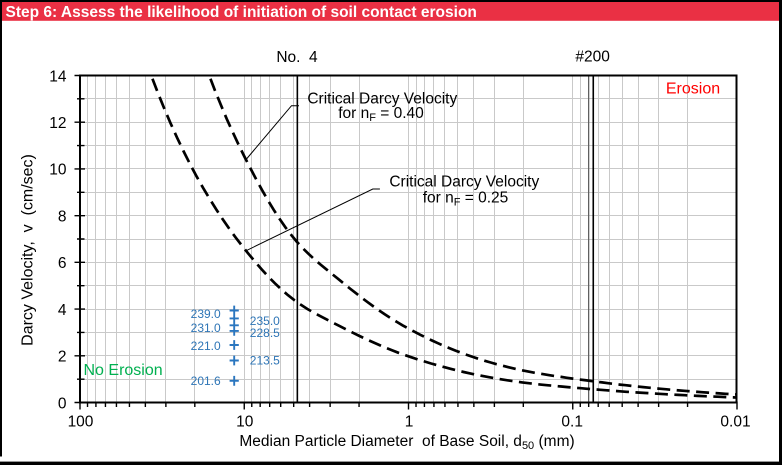  What do you see at coordinates (592, 57) in the screenshot?
I see `svg-text: #200` at bounding box center [592, 57].